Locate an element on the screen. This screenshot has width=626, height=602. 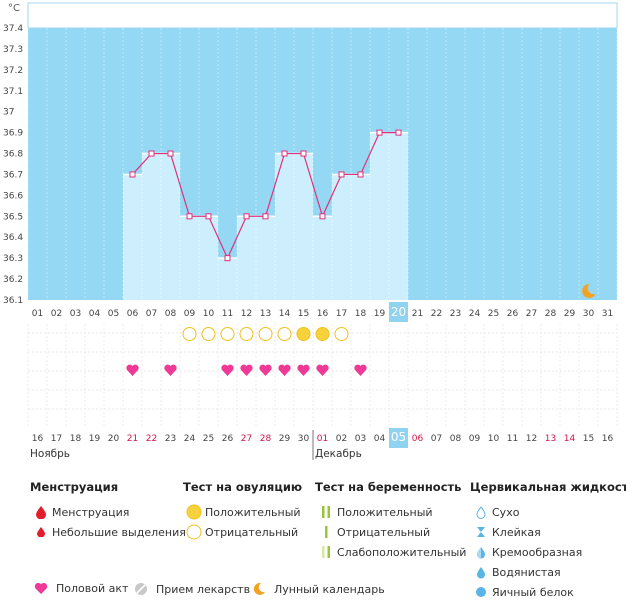
date-label: 20 is located at coordinates (114, 439).